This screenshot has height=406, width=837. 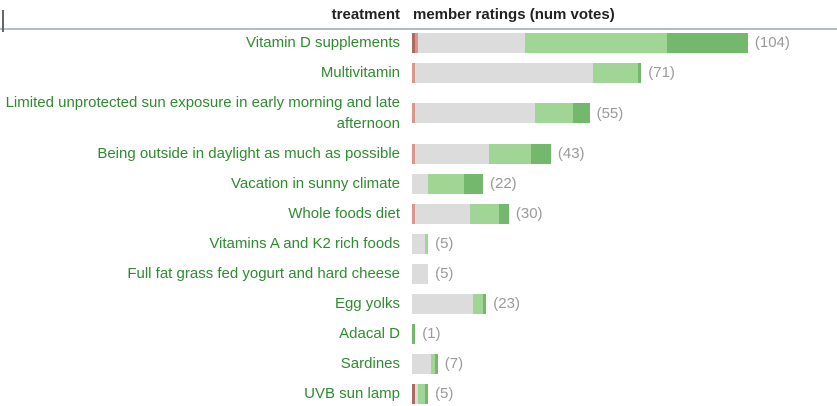 I want to click on treatment-link: Egg yolks, so click(x=367, y=303).